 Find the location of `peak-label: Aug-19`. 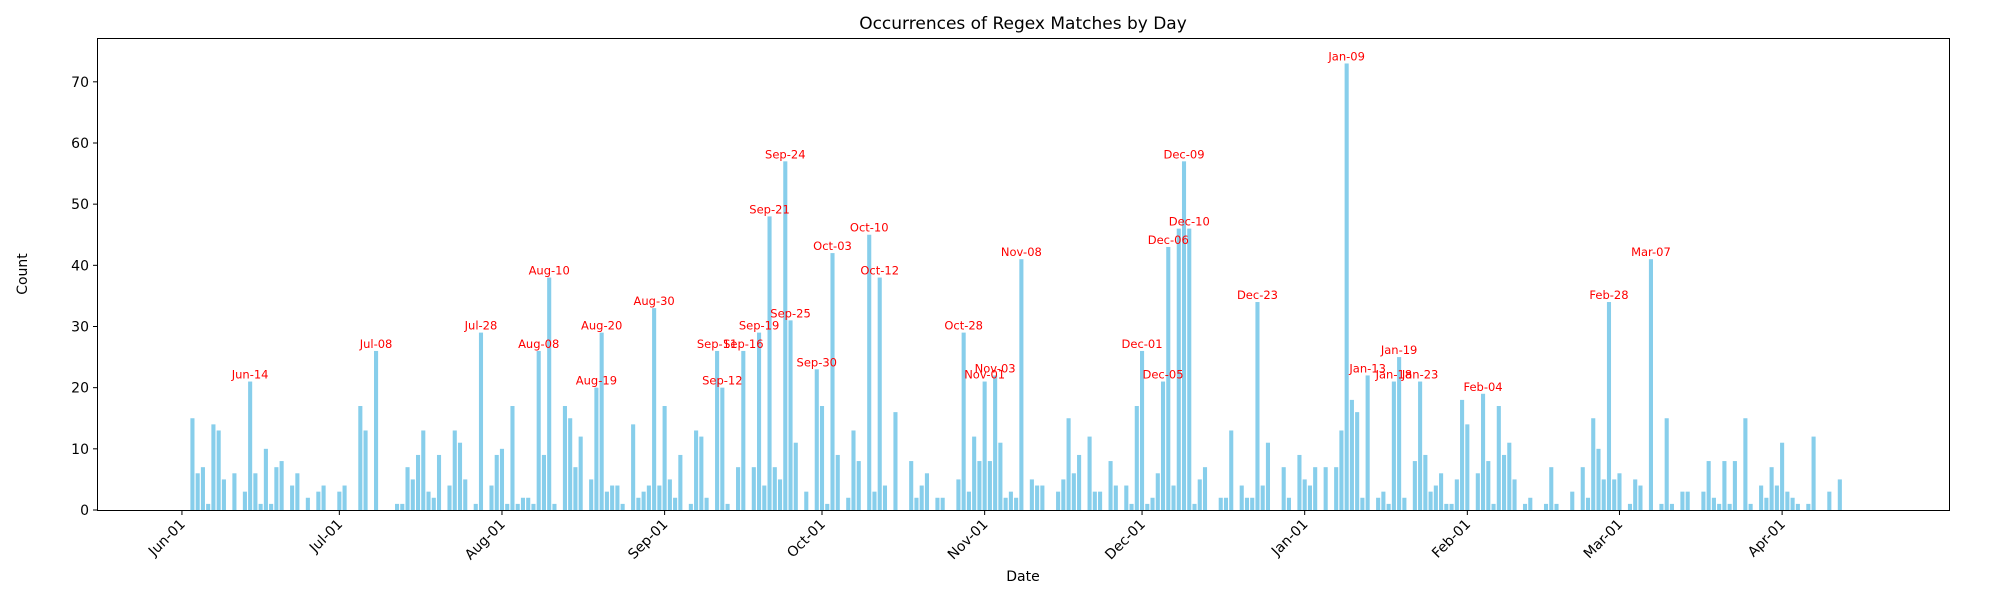

peak-label: Aug-19 is located at coordinates (596, 381).